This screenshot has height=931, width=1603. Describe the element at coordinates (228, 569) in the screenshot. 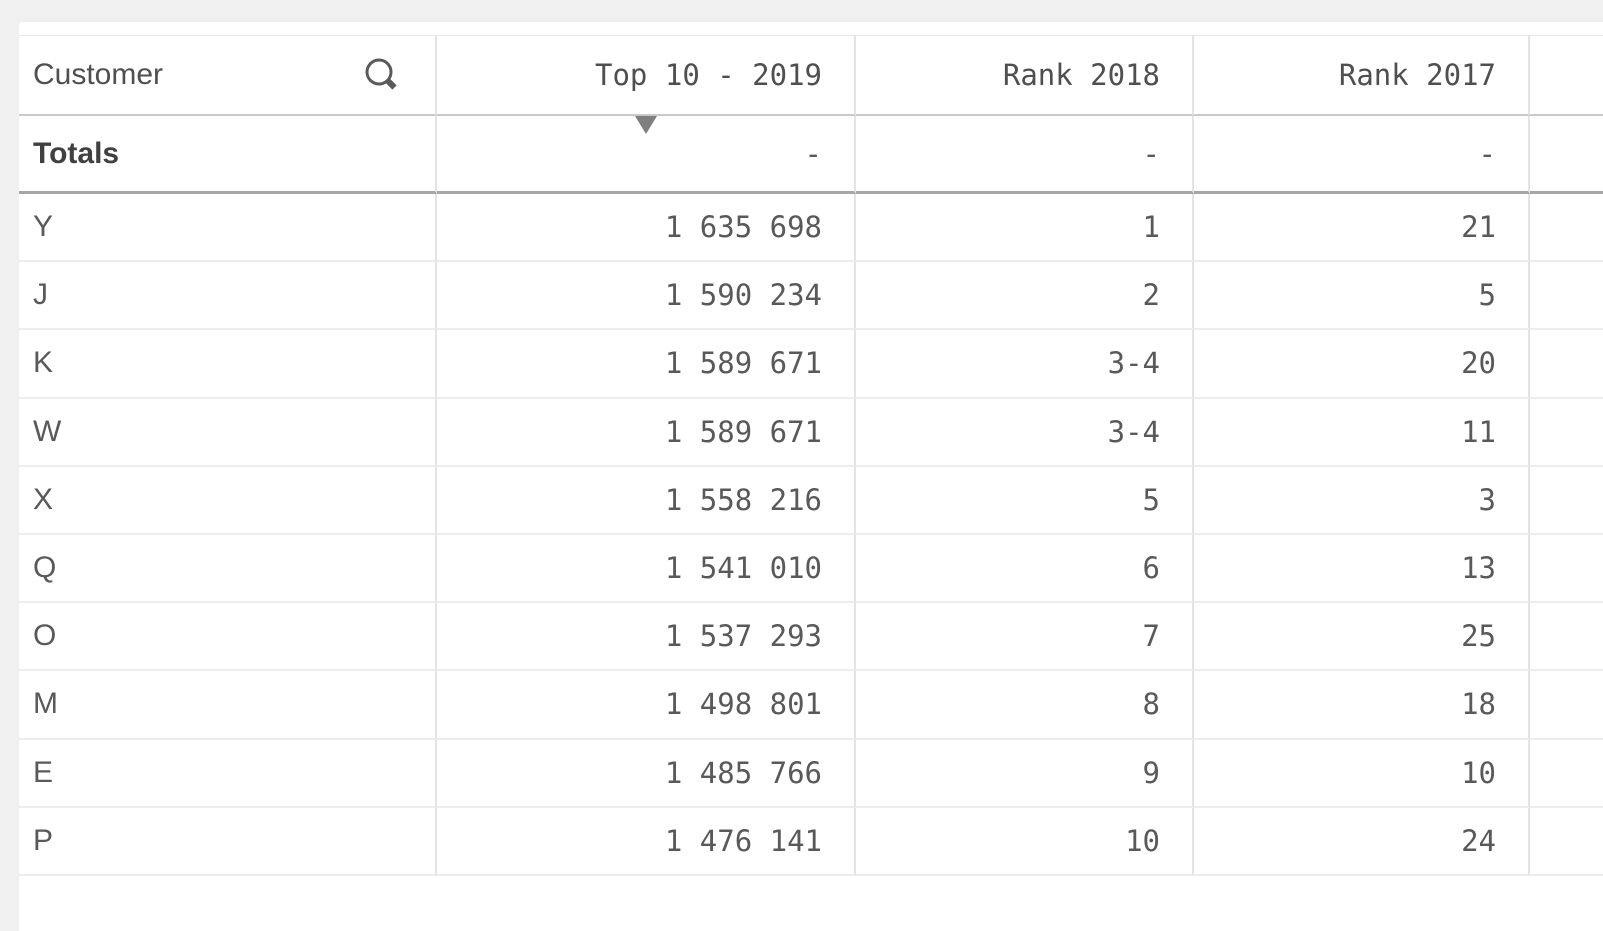

I see `customer-cell: Q` at that location.